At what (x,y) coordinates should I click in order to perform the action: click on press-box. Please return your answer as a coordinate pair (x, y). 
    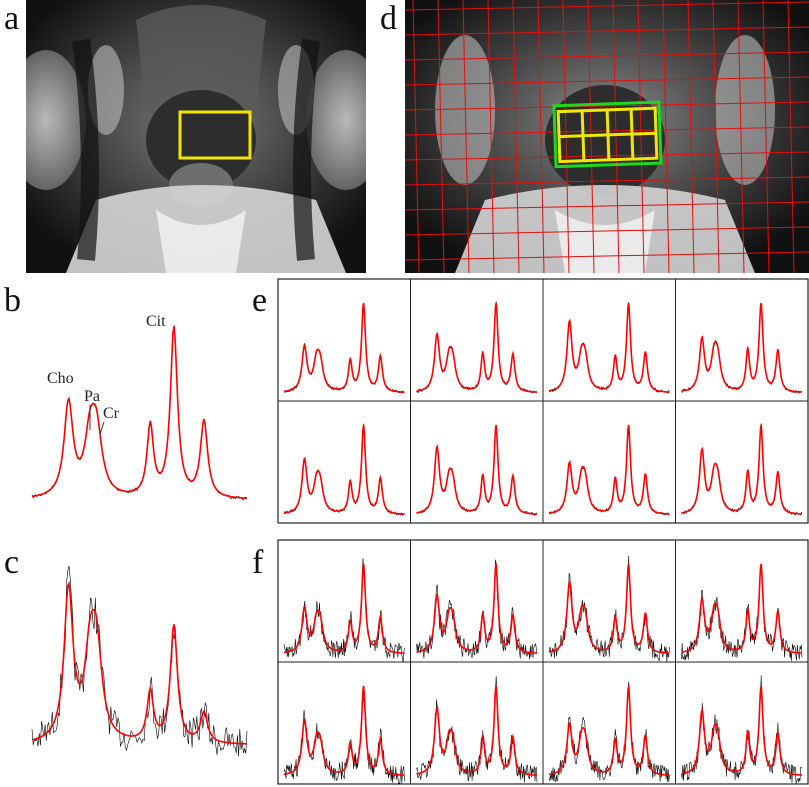
    Looking at the image, I should click on (607, 134).